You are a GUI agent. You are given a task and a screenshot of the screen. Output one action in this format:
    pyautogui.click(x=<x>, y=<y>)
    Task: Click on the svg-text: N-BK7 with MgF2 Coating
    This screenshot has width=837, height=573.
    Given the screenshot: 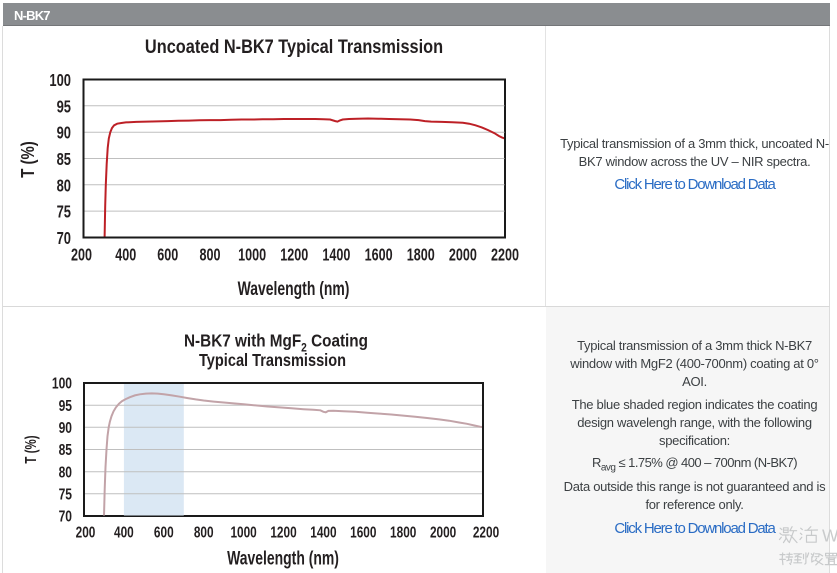 What is the action you would take?
    pyautogui.click(x=276, y=342)
    